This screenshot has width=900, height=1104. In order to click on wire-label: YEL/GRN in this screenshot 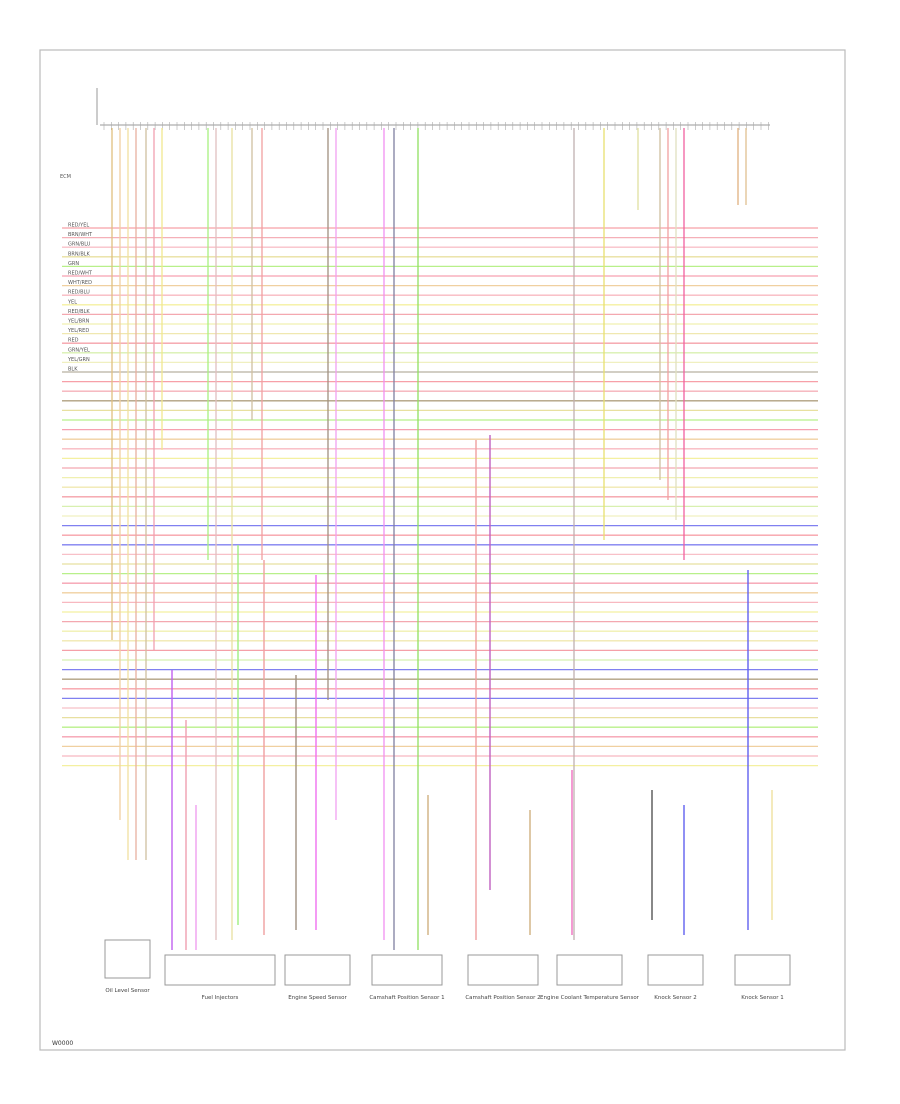, I will do `click(78, 360)`.